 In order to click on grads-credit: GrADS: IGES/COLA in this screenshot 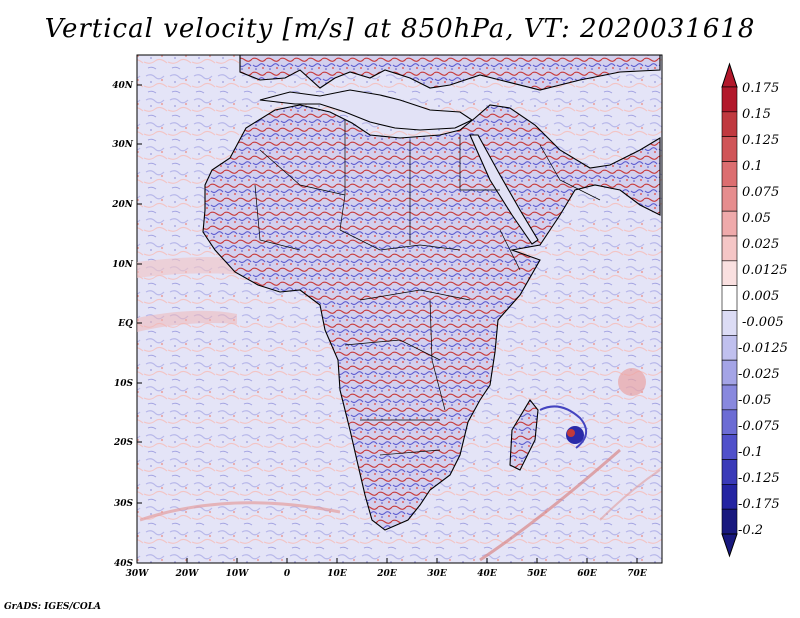, I will do `click(53, 607)`.